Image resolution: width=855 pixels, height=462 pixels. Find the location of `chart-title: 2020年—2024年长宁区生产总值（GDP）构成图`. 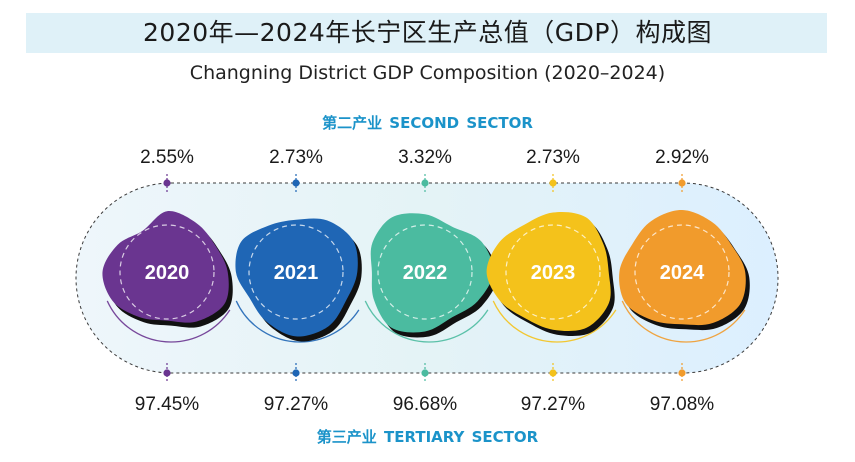

chart-title: 2020年—2024年长宁区生产总值（GDP）构成图 is located at coordinates (427, 32).